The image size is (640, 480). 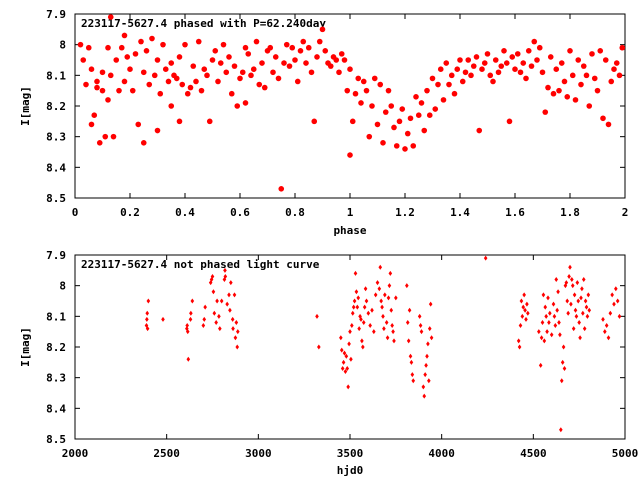 I want to click on x-tick-label: 1.2, so click(x=405, y=212).